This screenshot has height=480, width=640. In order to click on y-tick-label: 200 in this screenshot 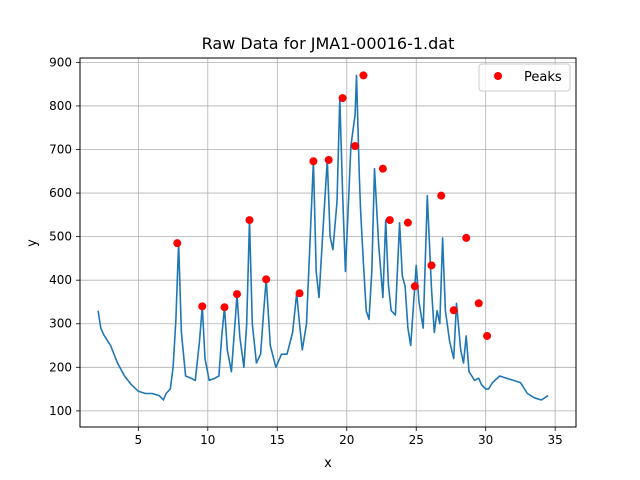, I will do `click(60, 367)`.